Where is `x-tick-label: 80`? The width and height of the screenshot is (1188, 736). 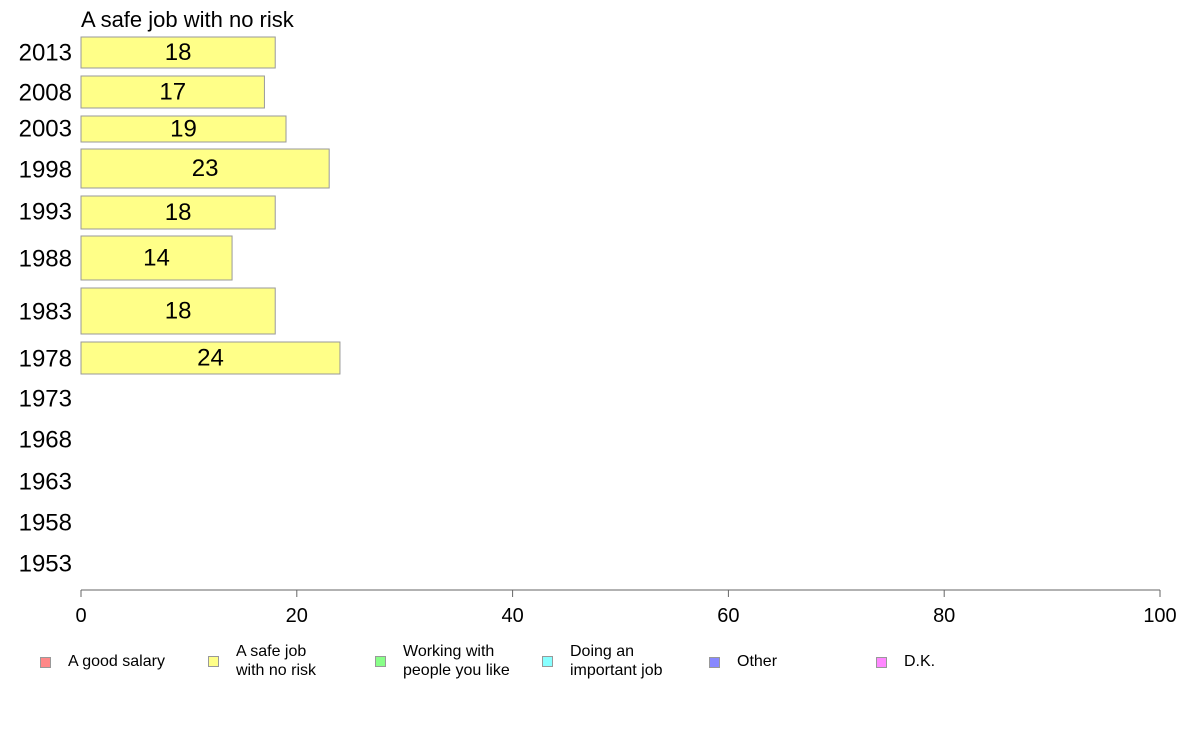
x-tick-label: 80 is located at coordinates (944, 616).